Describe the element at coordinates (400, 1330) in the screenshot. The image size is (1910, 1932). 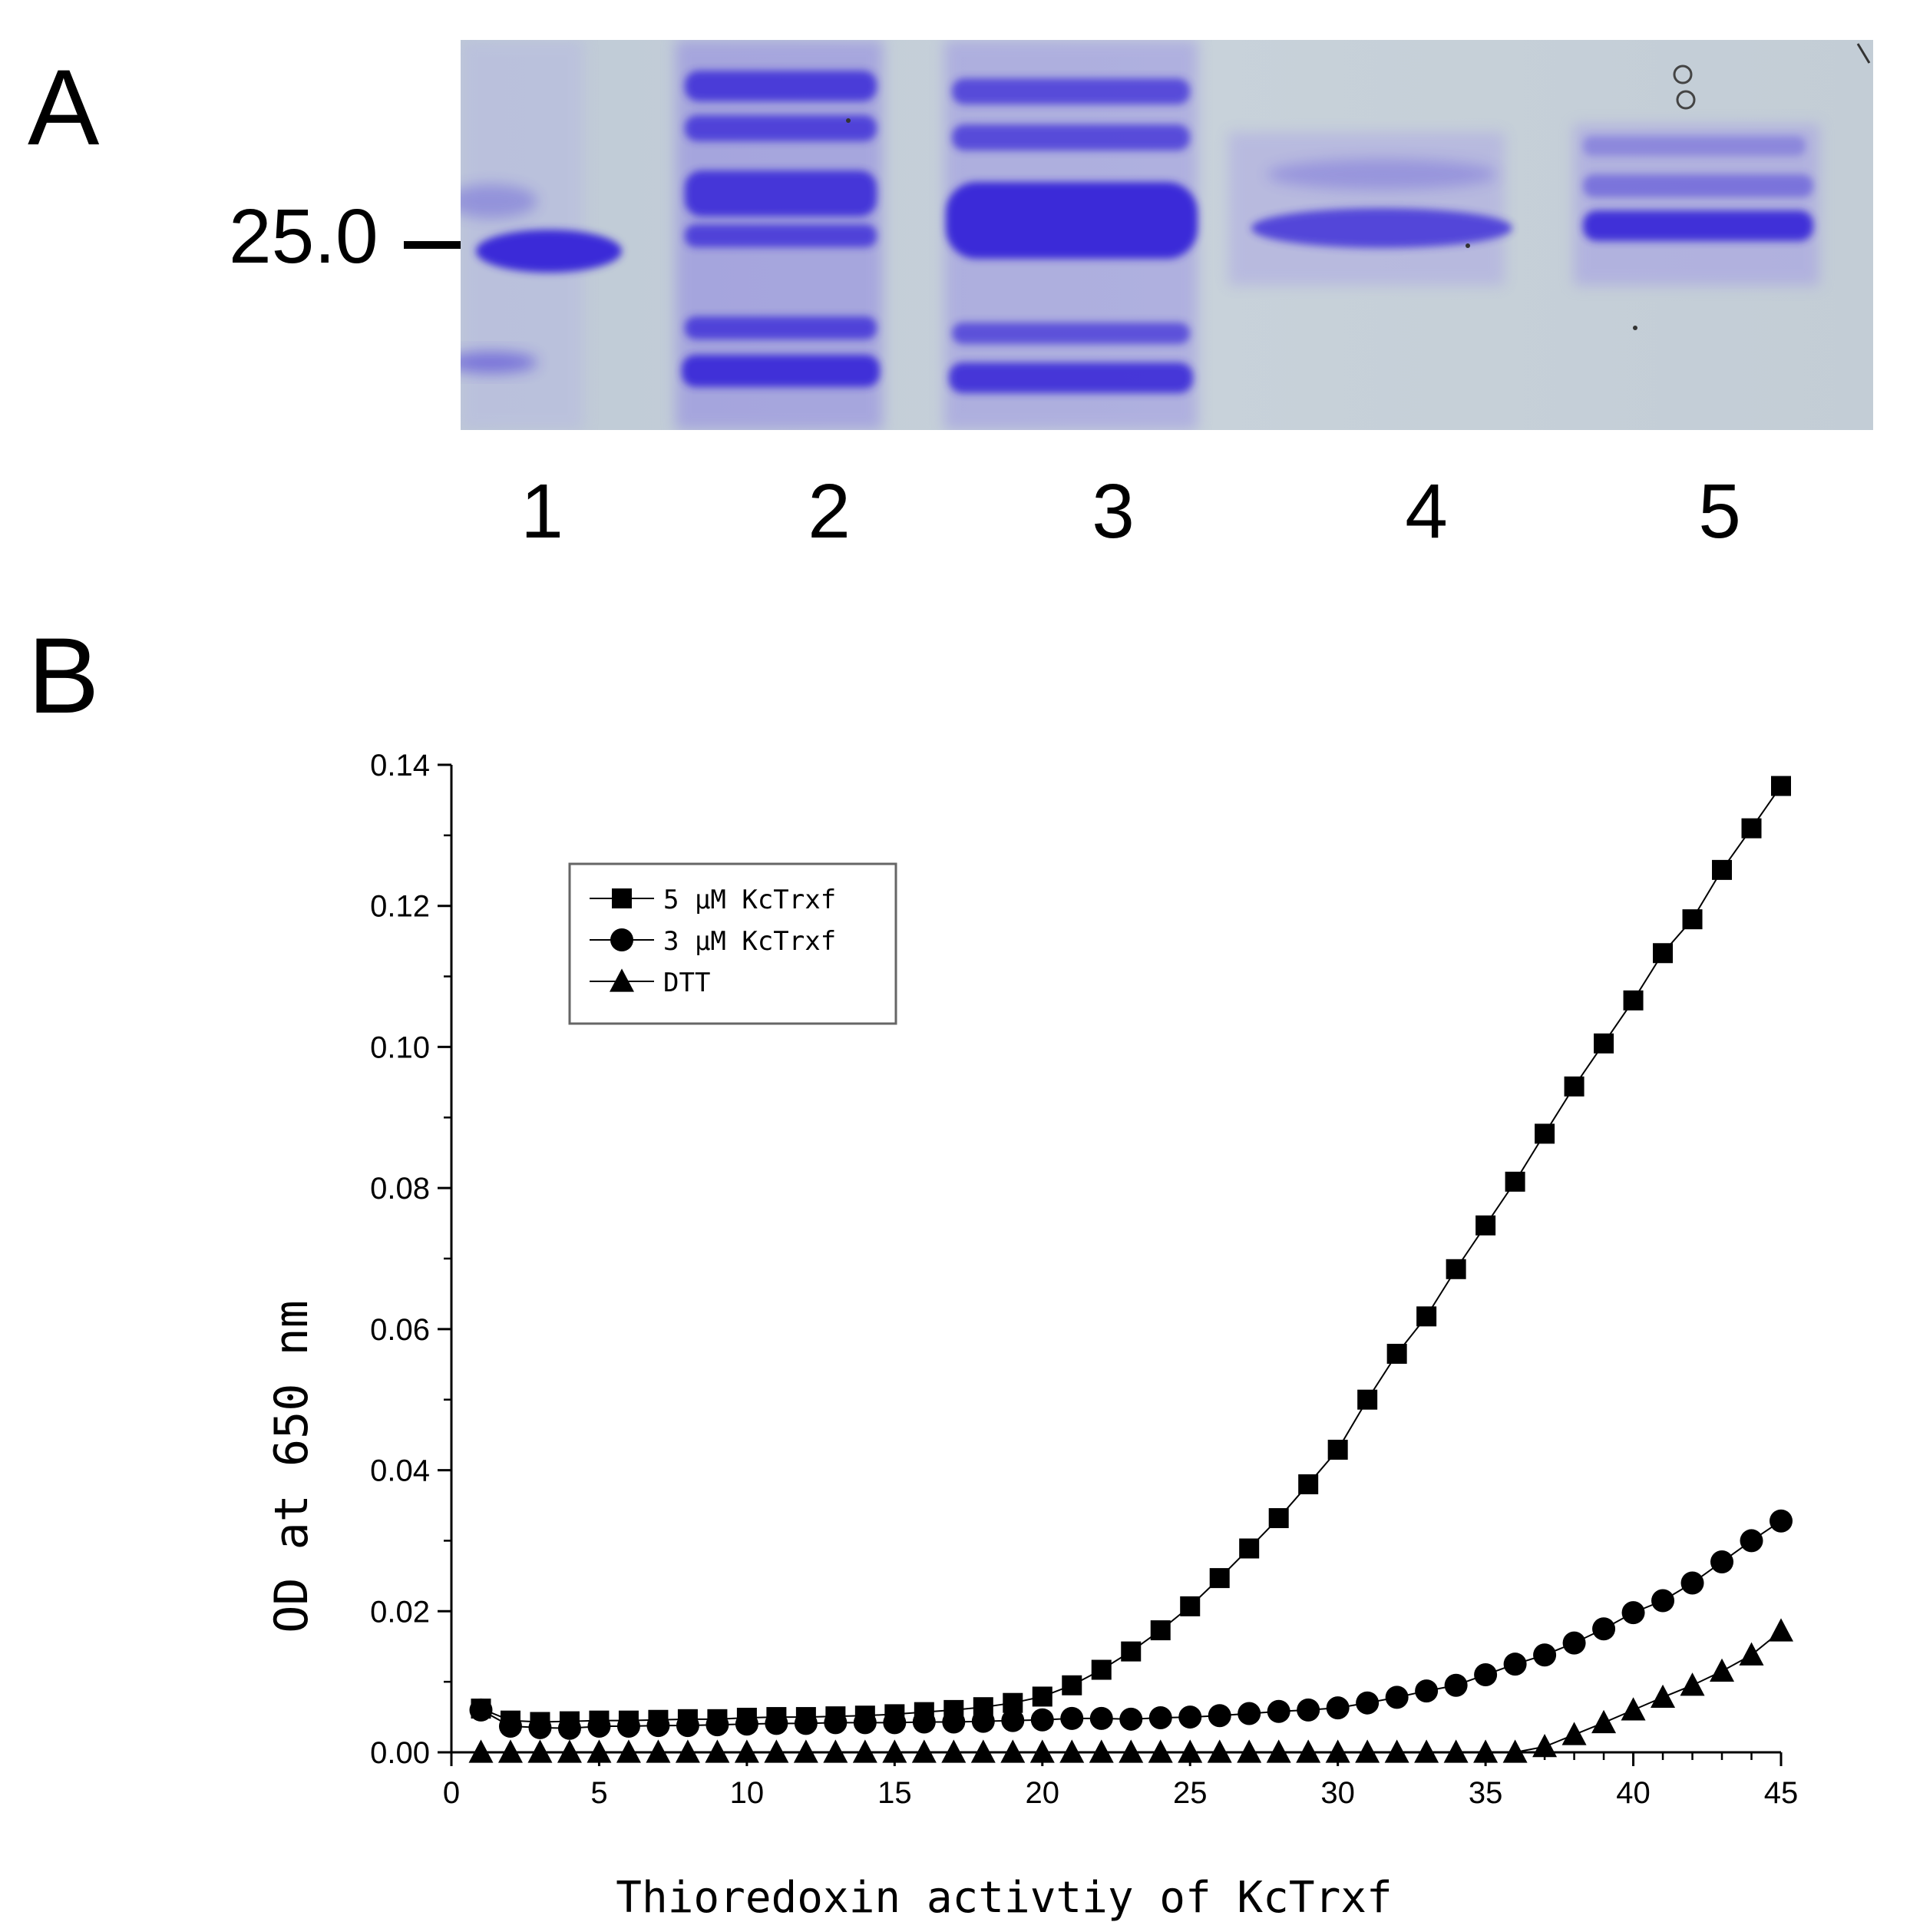
I see `y-tick-label: 0.06` at that location.